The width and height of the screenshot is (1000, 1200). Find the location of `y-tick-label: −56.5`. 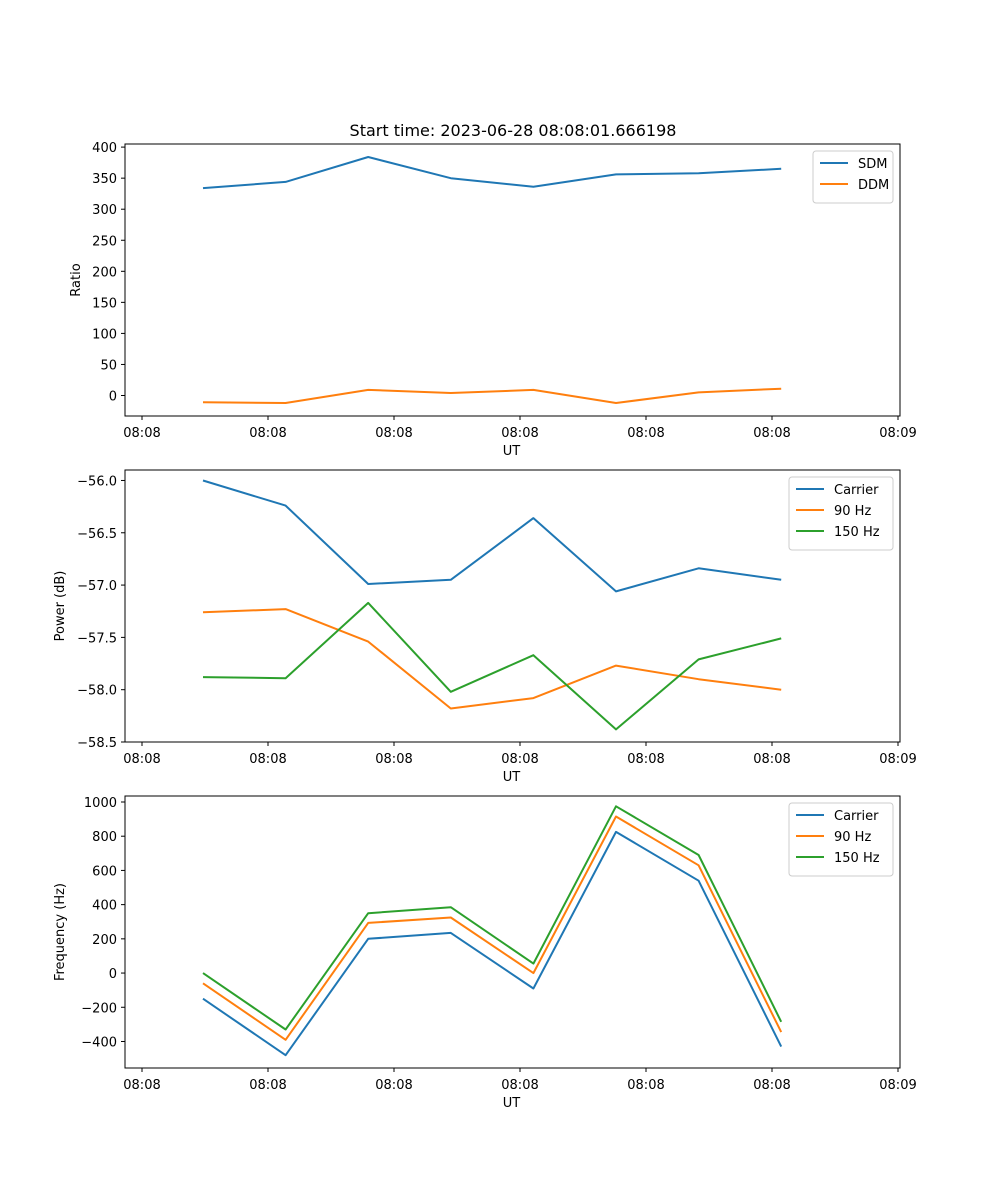

y-tick-label: −56.5 is located at coordinates (97, 534).